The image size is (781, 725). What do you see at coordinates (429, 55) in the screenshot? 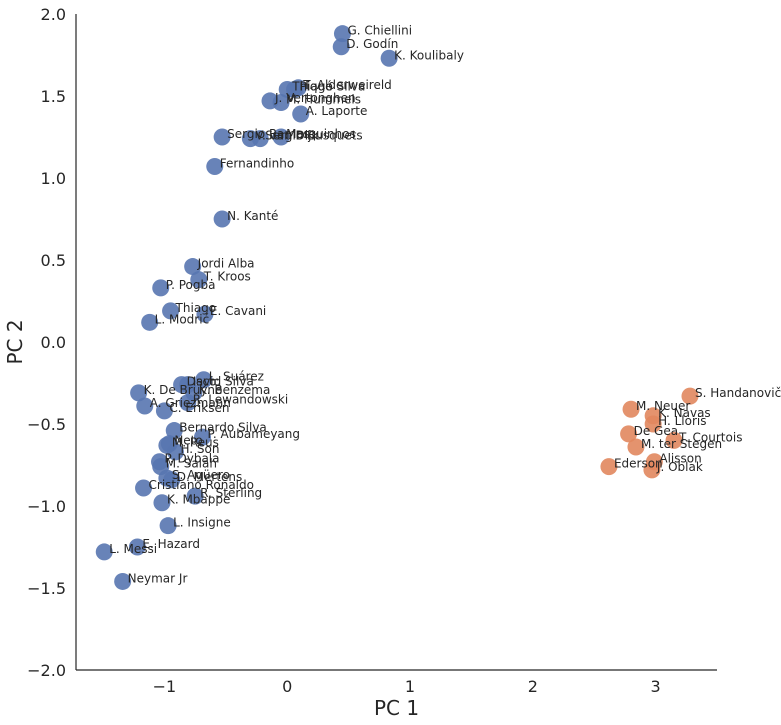
I see `point-label: K. Koulibaly` at bounding box center [429, 55].